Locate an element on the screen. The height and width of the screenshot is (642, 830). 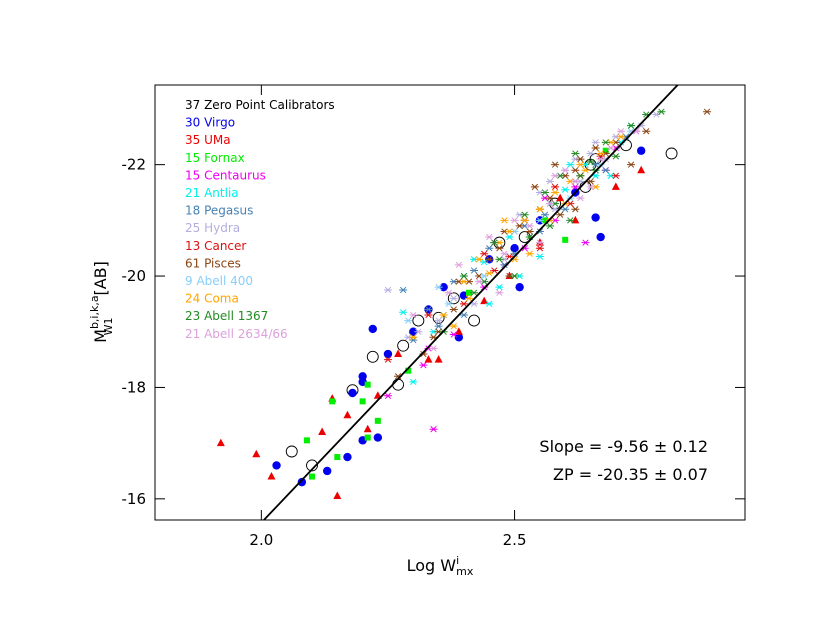
legend-entry: 9 Abell 400 is located at coordinates (219, 281).